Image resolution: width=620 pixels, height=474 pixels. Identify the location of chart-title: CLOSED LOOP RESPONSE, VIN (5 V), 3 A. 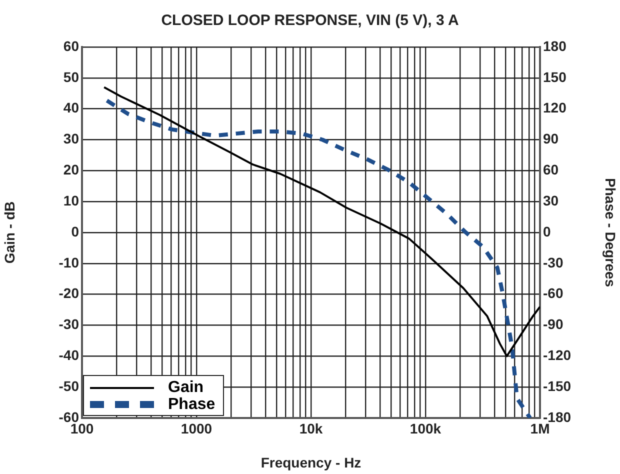
(310, 21).